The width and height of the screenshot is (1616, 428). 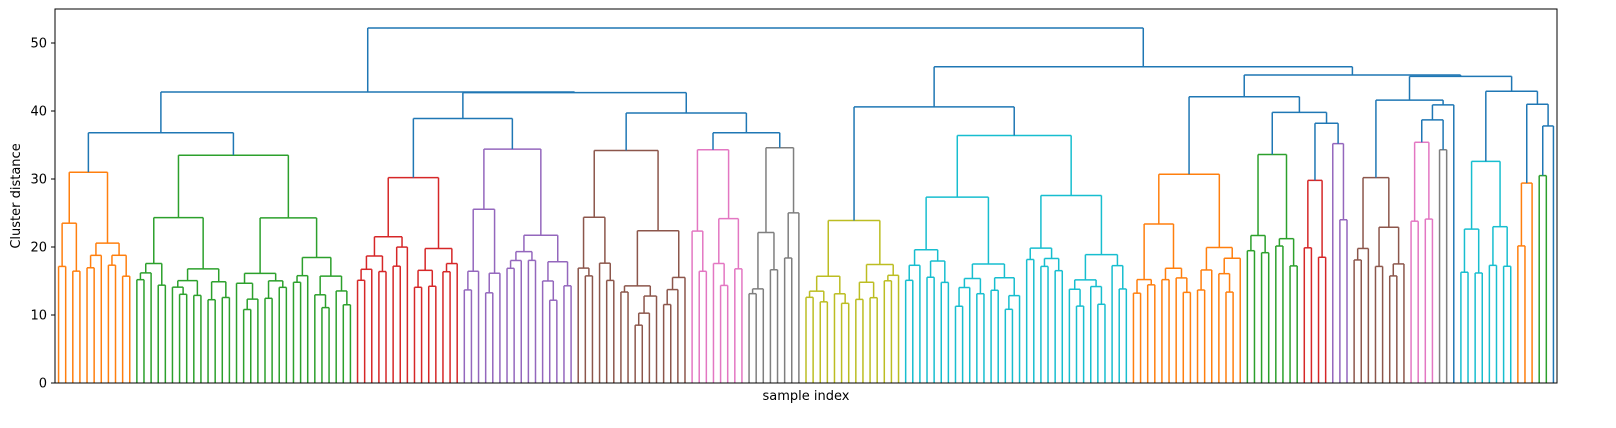 I want to click on y-tick-label-40: 40, so click(x=38, y=112).